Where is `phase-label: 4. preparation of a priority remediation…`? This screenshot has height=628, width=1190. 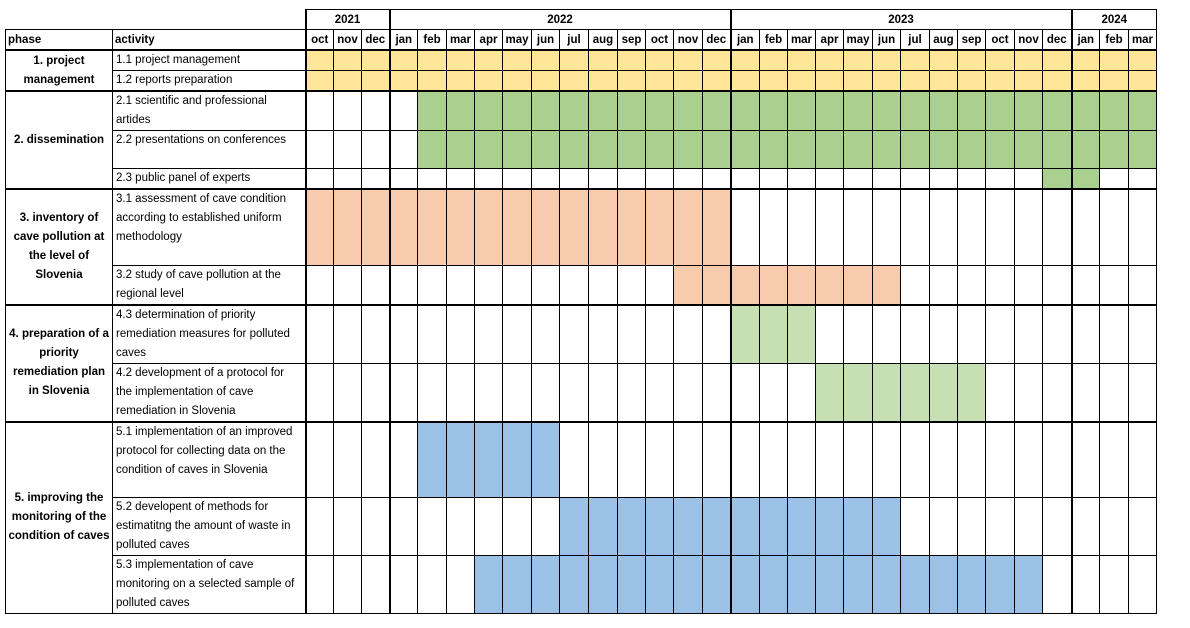 phase-label: 4. preparation of a priority remediation… is located at coordinates (59, 362).